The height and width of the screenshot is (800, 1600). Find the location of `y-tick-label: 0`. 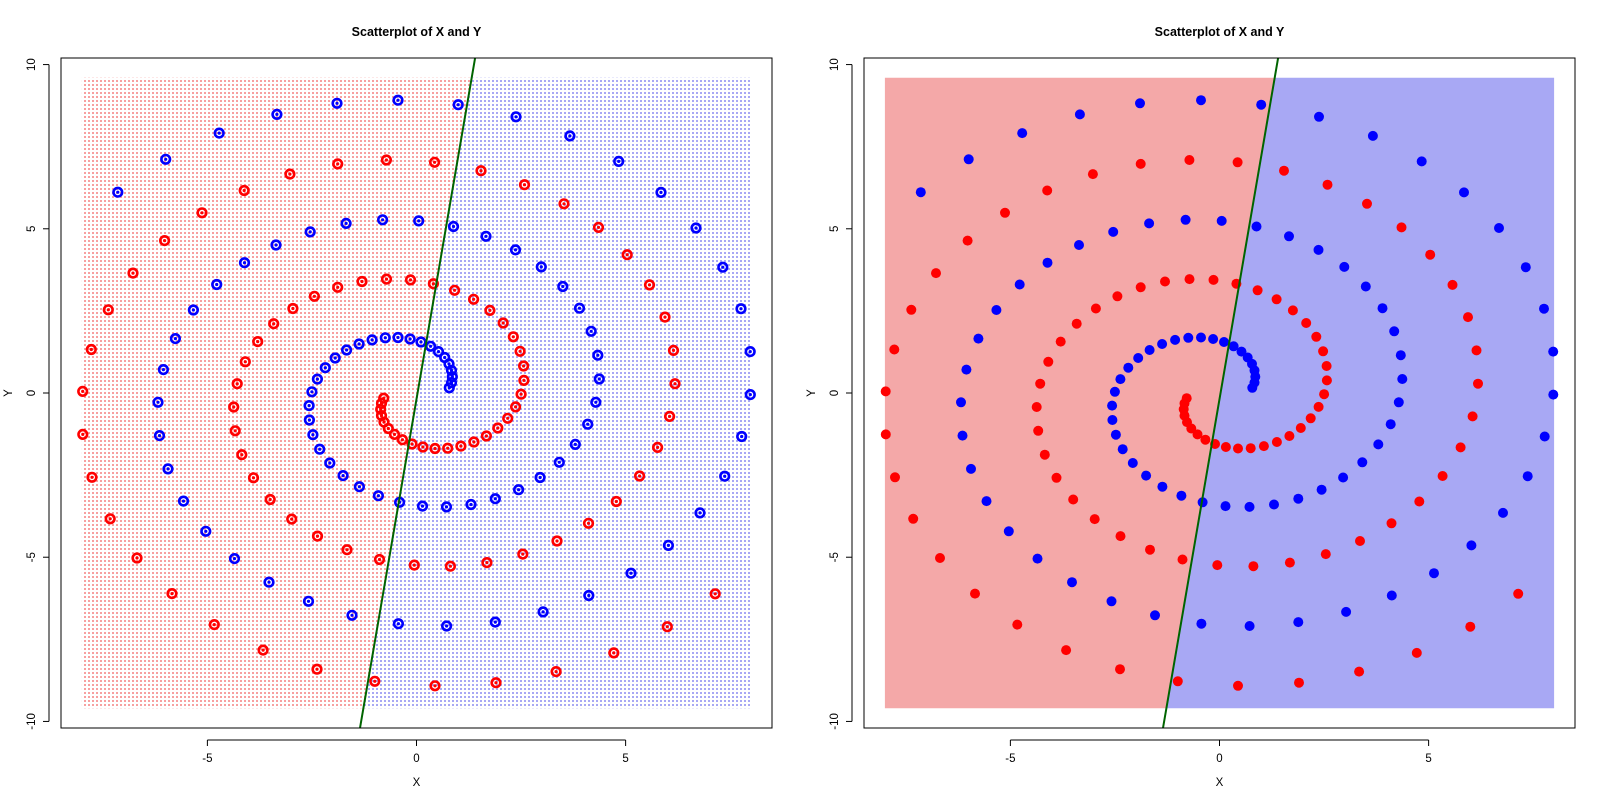

y-tick-label: 0 is located at coordinates (32, 393).